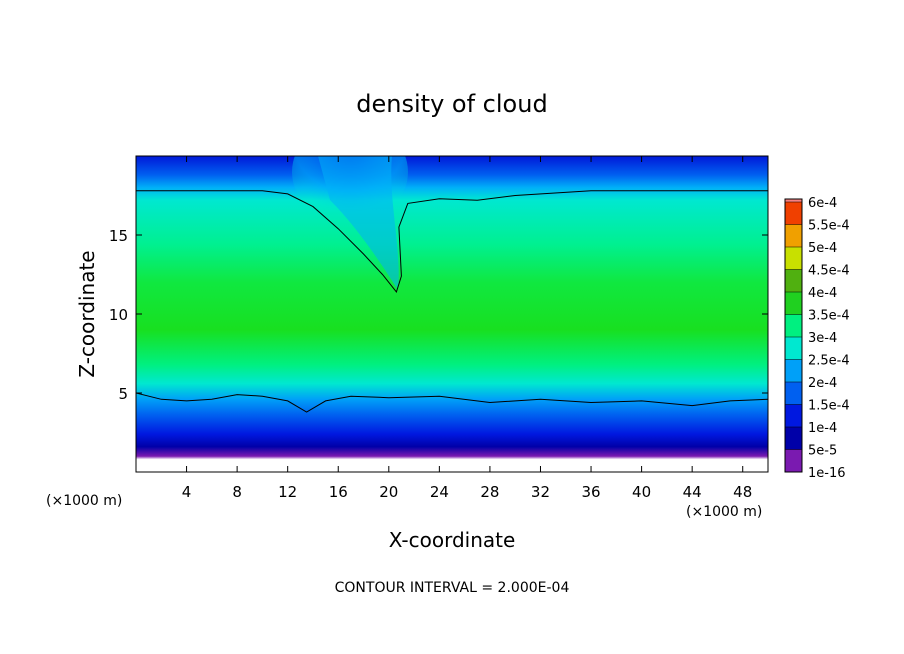 The height and width of the screenshot is (654, 904). Describe the element at coordinates (829, 316) in the screenshot. I see `colorbar-label: 3.5e-4` at that location.